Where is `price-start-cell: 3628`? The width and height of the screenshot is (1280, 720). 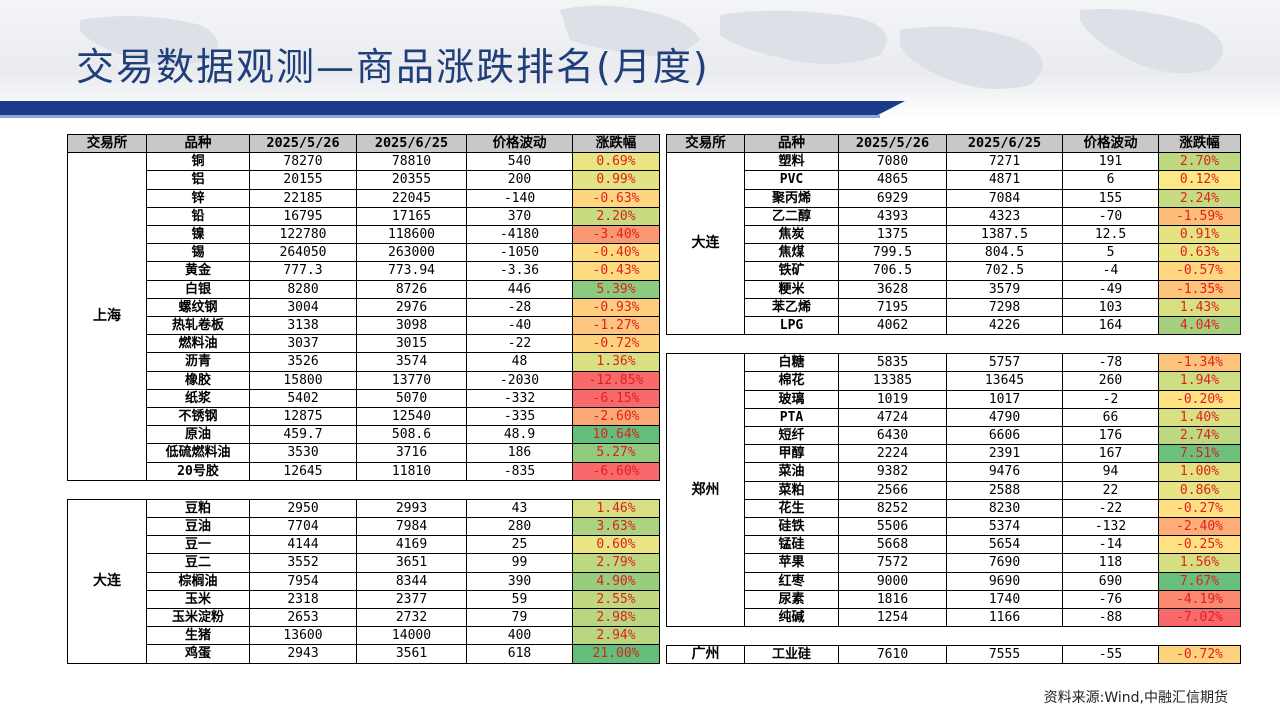 price-start-cell: 3628 is located at coordinates (892, 289).